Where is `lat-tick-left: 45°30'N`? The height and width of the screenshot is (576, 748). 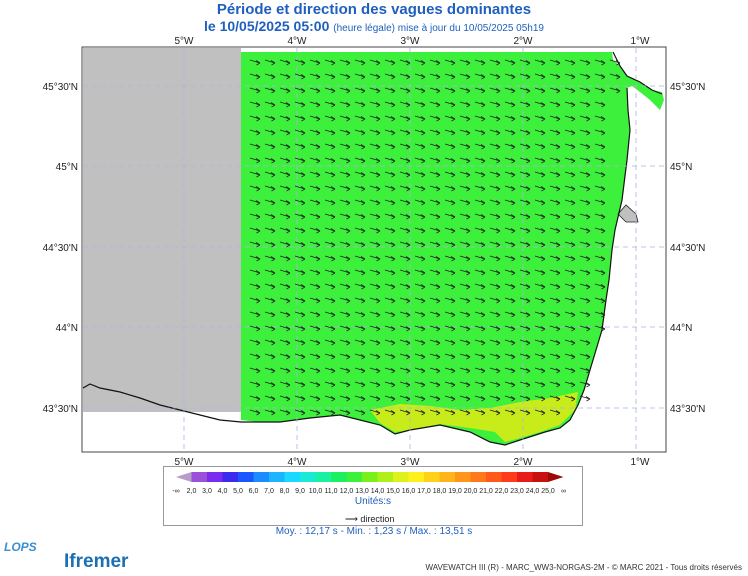 lat-tick-left: 45°30'N is located at coordinates (60, 87).